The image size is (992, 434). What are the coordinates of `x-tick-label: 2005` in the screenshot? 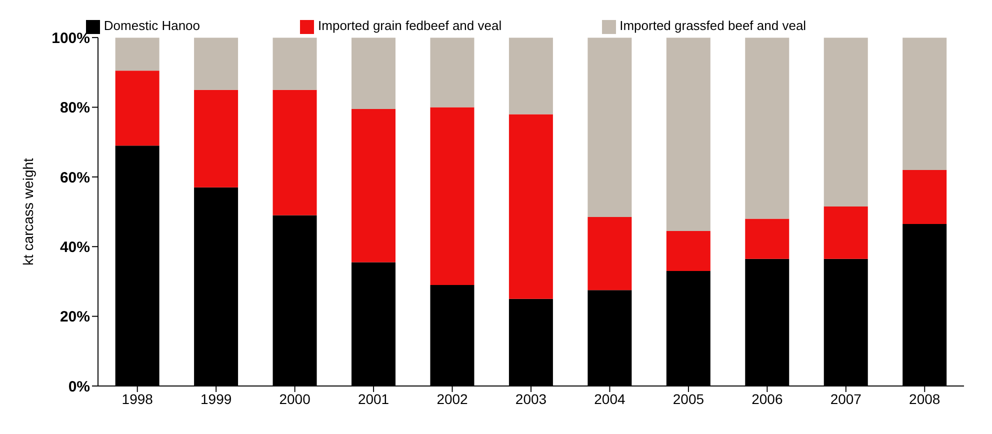 It's located at (688, 398).